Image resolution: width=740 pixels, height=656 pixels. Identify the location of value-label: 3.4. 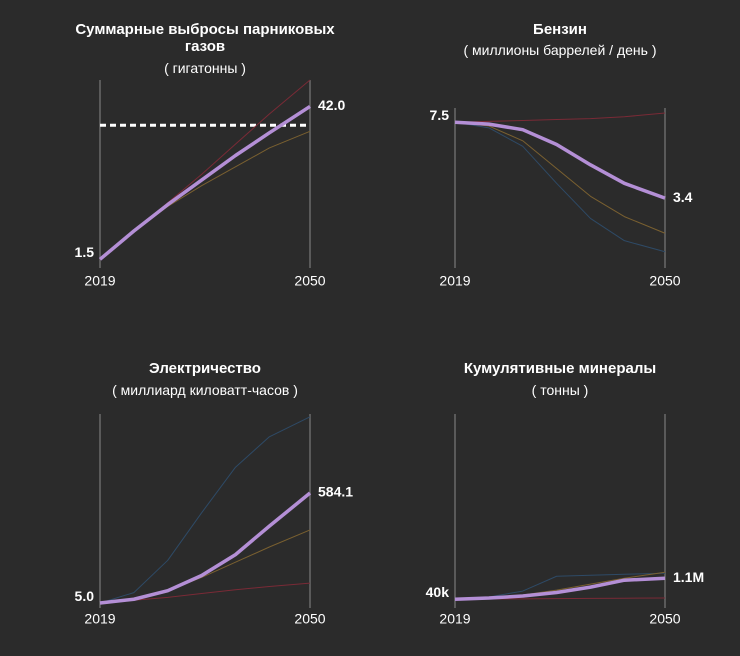
(683, 197).